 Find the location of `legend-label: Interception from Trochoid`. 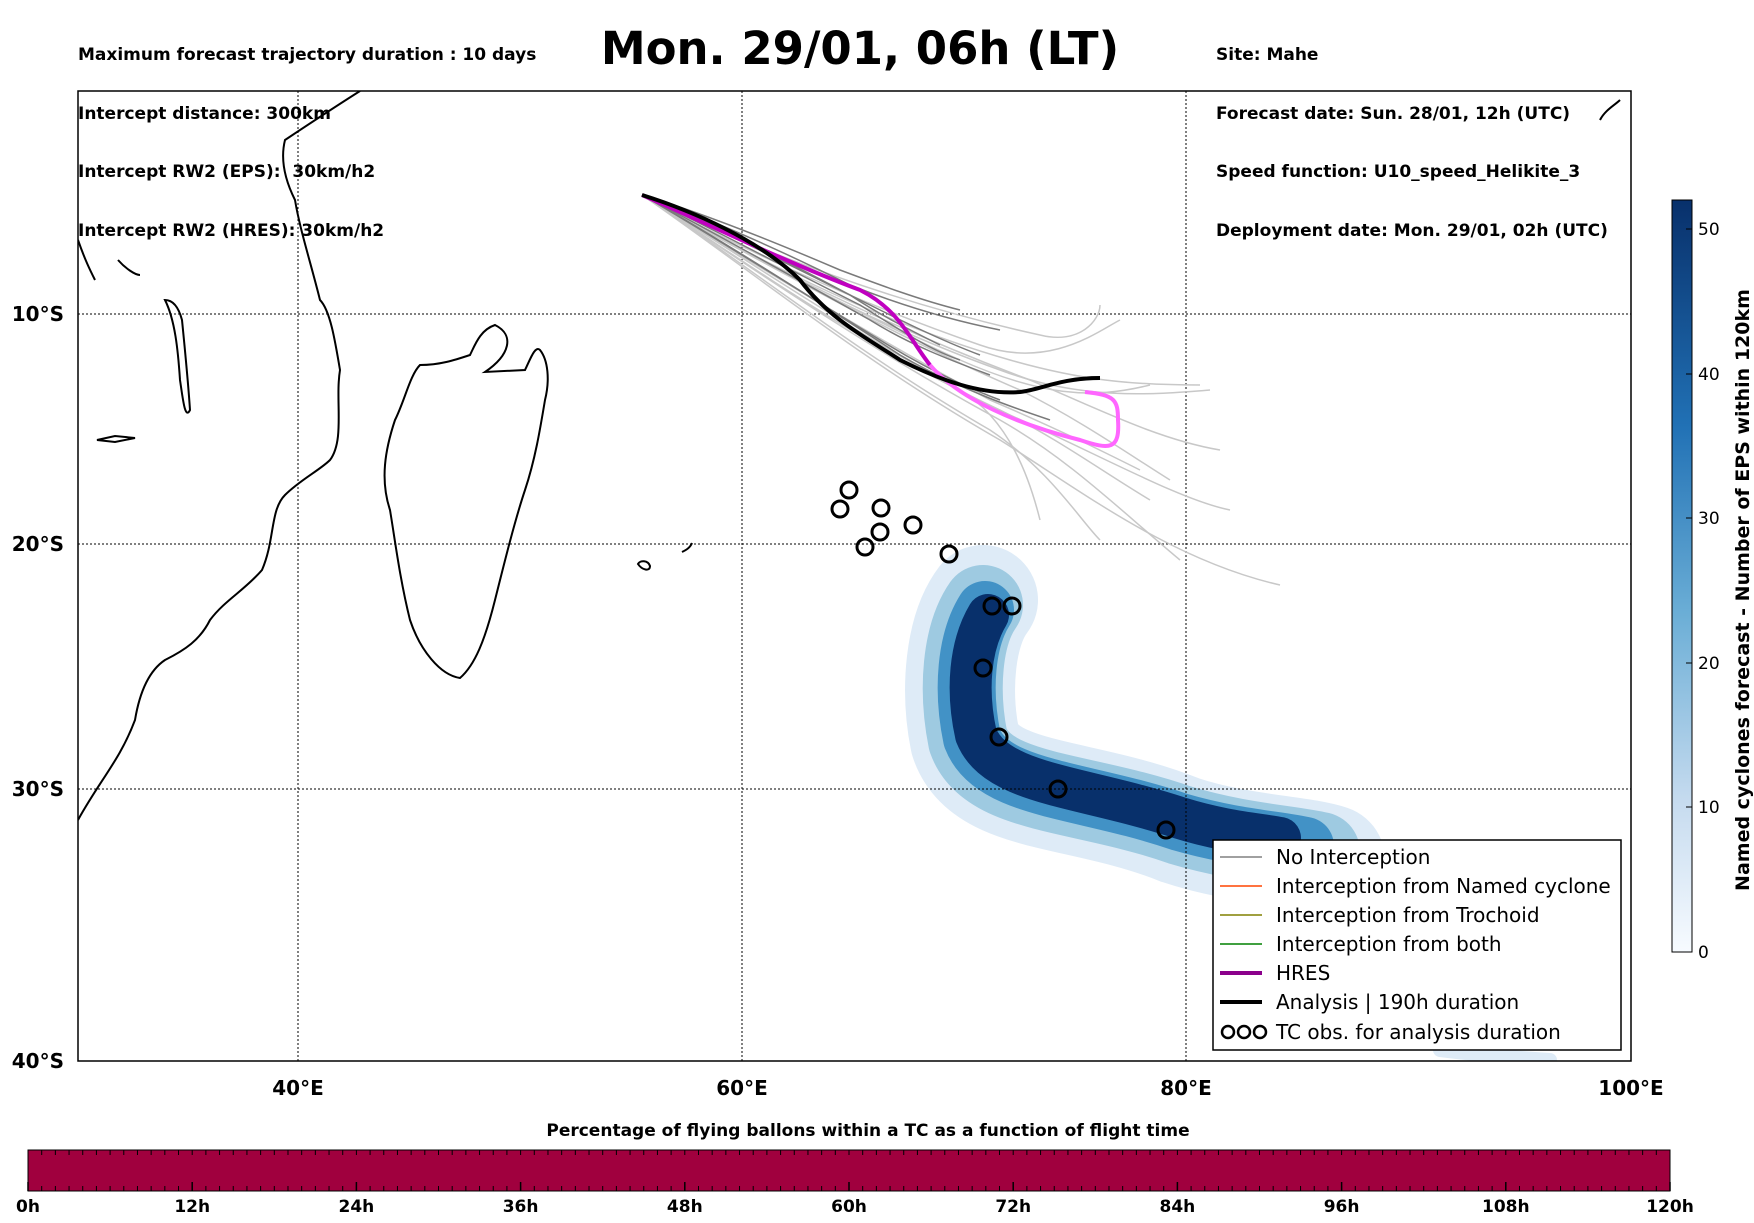

legend-label: Interception from Trochoid is located at coordinates (1408, 915).